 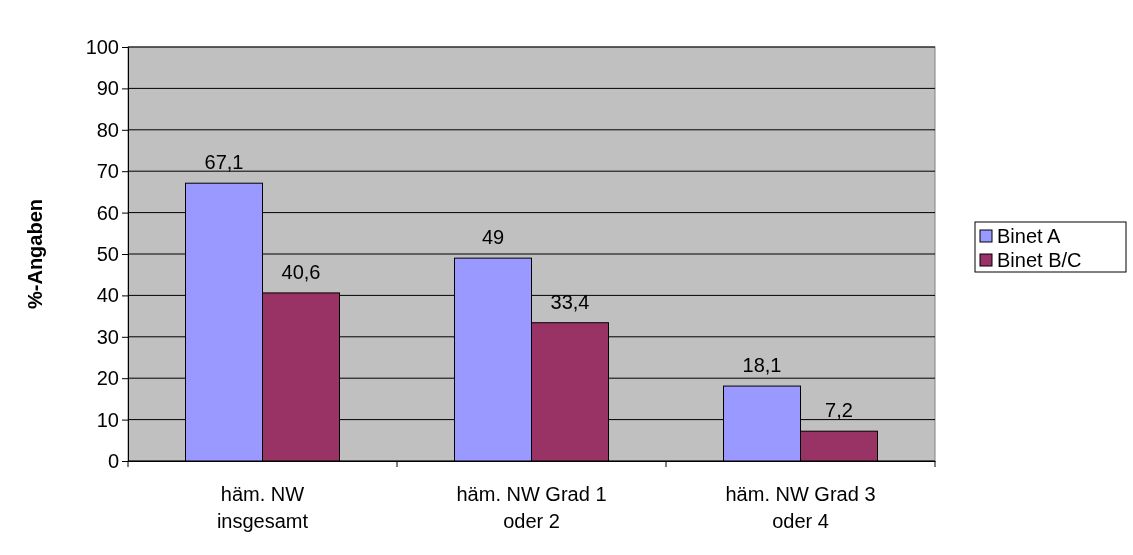 I want to click on data-label: 49, so click(x=493, y=237).